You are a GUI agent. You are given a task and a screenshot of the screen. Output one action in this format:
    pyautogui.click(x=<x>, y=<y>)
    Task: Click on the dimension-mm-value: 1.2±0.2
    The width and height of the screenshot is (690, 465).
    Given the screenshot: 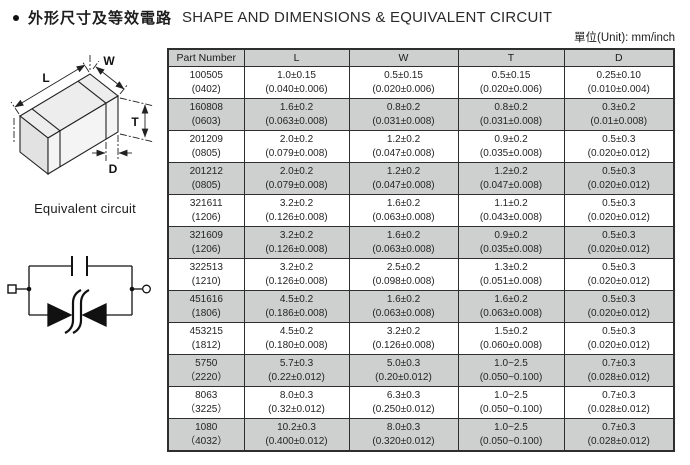 What is the action you would take?
    pyautogui.click(x=403, y=171)
    